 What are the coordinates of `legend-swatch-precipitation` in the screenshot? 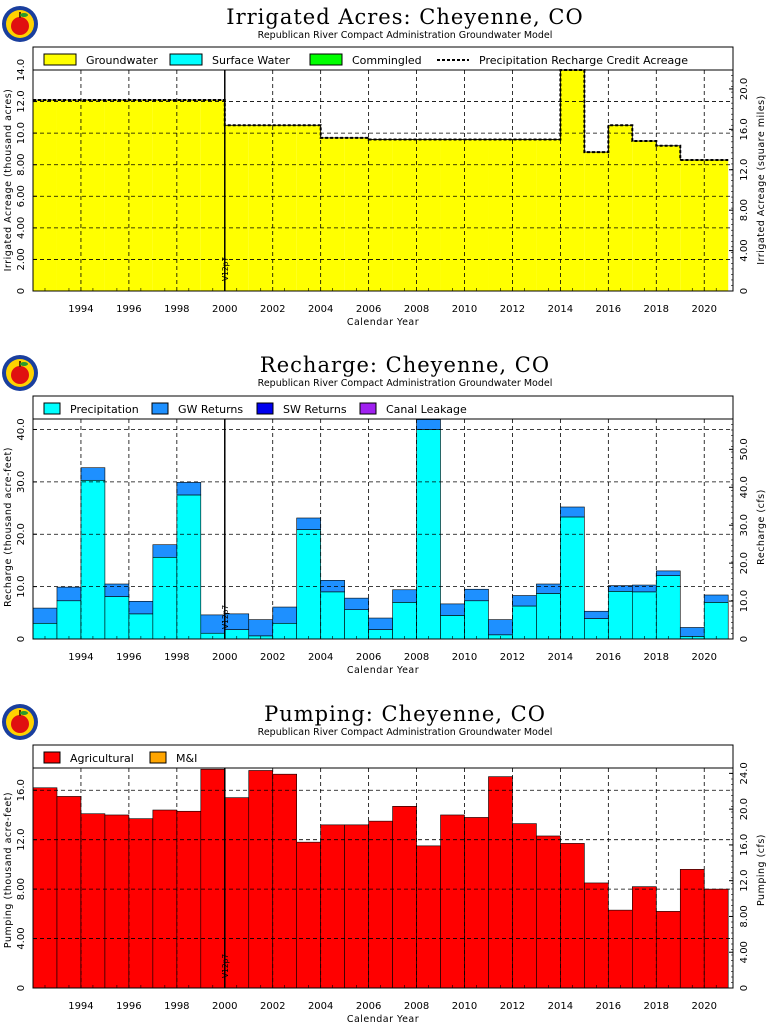 It's located at (52, 408).